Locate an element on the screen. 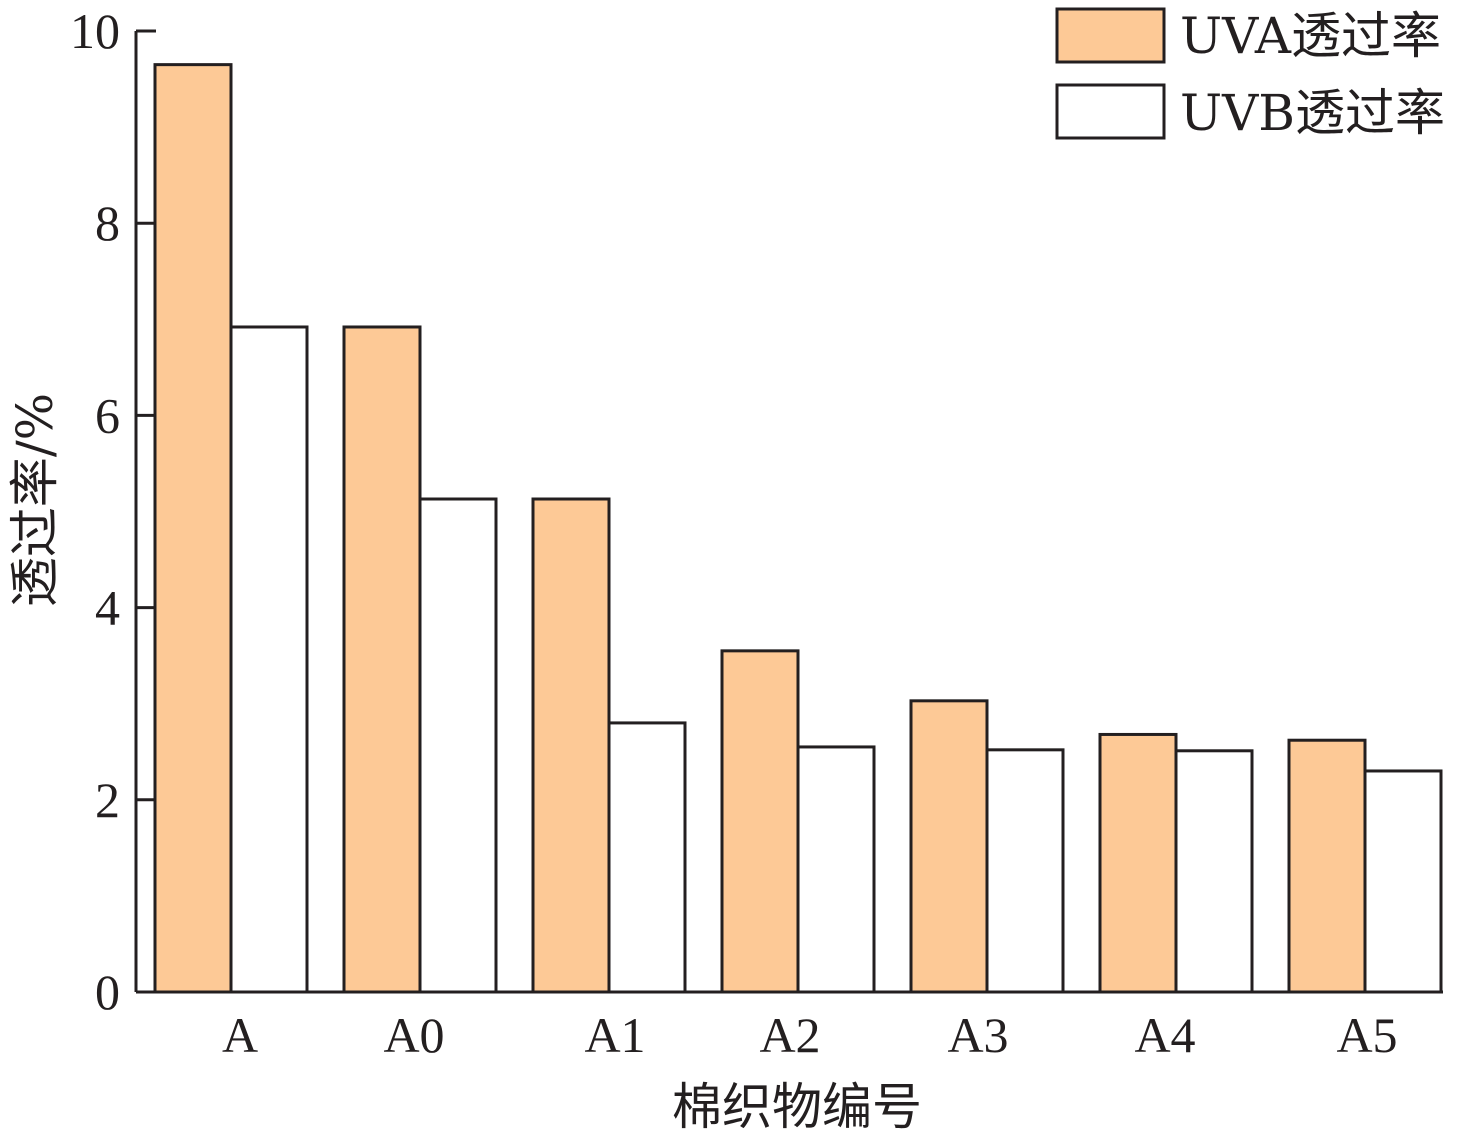 The height and width of the screenshot is (1134, 1483). x-tick-label-a0: A0 is located at coordinates (413, 1035).